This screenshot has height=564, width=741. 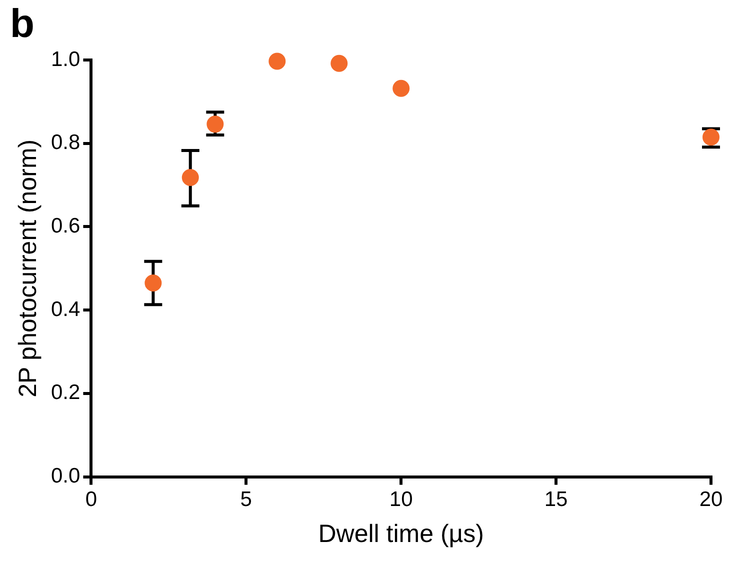 What do you see at coordinates (28, 268) in the screenshot?
I see `y-axis-title: 2P photocurrent (norm)` at bounding box center [28, 268].